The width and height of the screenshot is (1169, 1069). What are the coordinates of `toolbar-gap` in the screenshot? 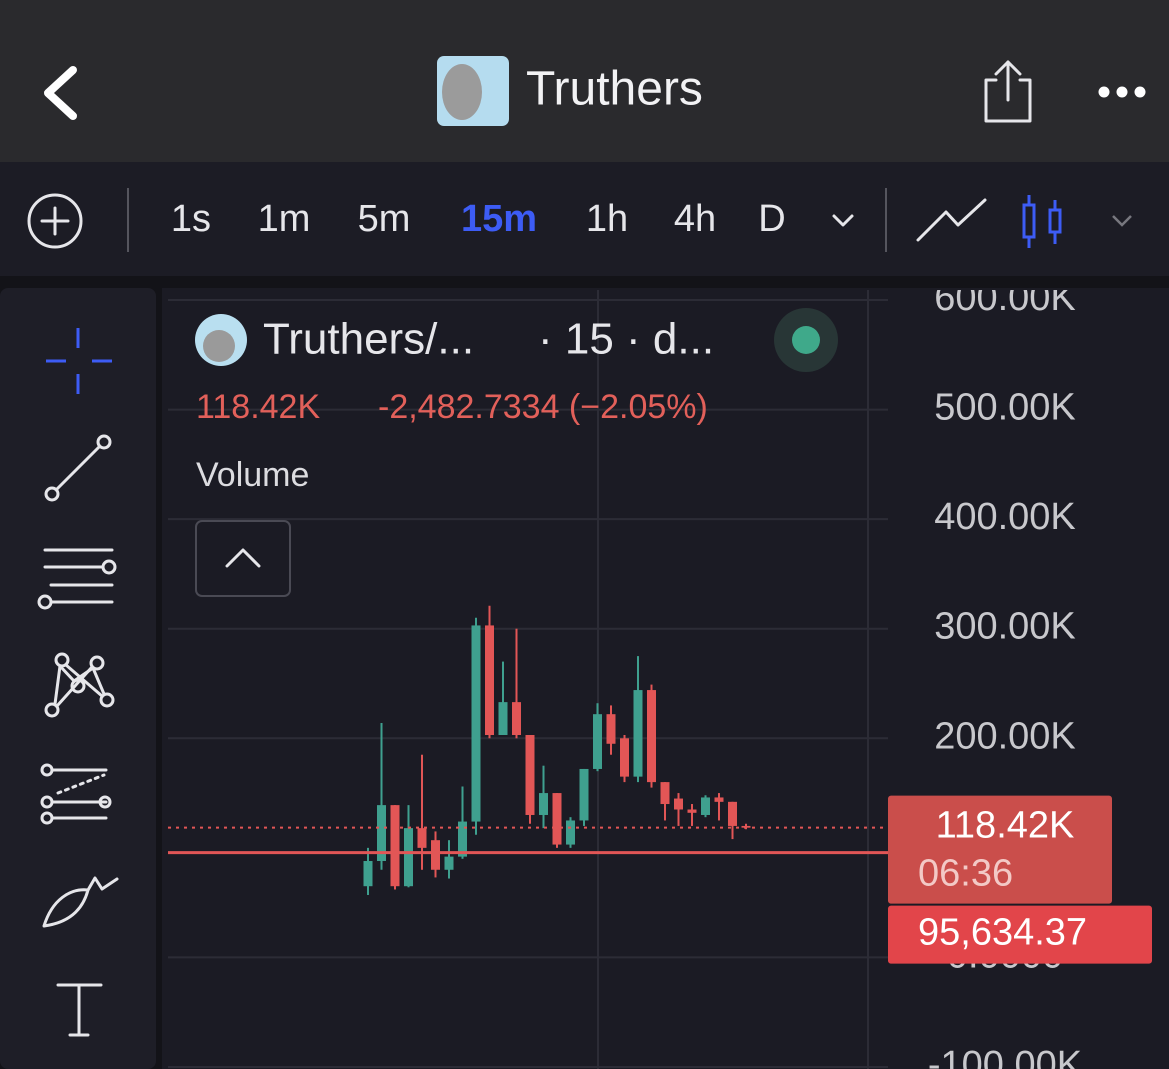 It's located at (584, 282).